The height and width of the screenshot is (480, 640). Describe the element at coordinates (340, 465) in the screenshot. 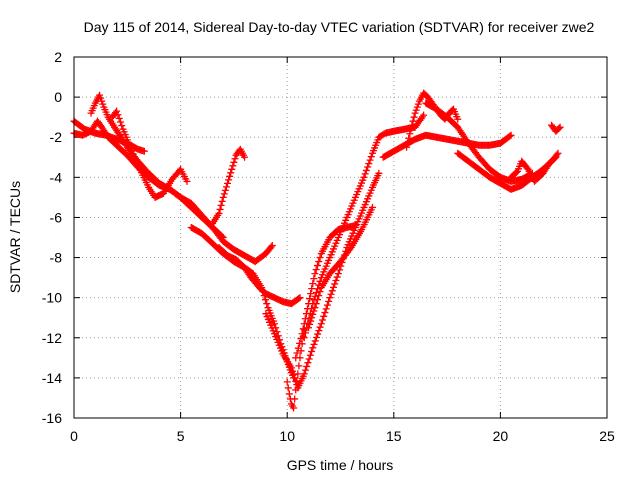

I see `x-axis-label: GPS time / hours` at that location.